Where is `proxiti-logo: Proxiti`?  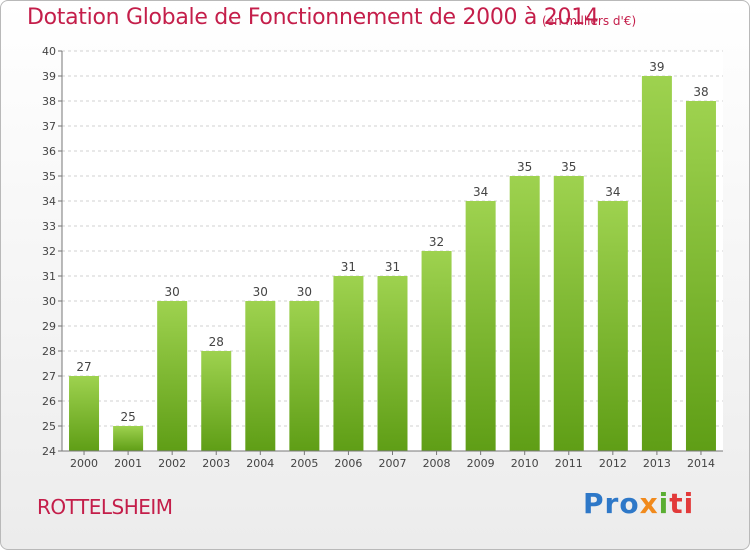
proxiti-logo: Proxiti is located at coordinates (638, 503).